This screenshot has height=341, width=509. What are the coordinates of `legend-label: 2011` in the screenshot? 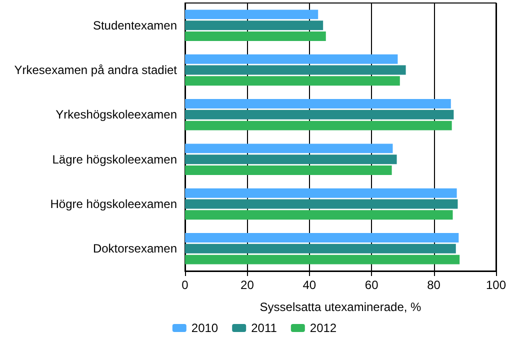 It's located at (264, 328).